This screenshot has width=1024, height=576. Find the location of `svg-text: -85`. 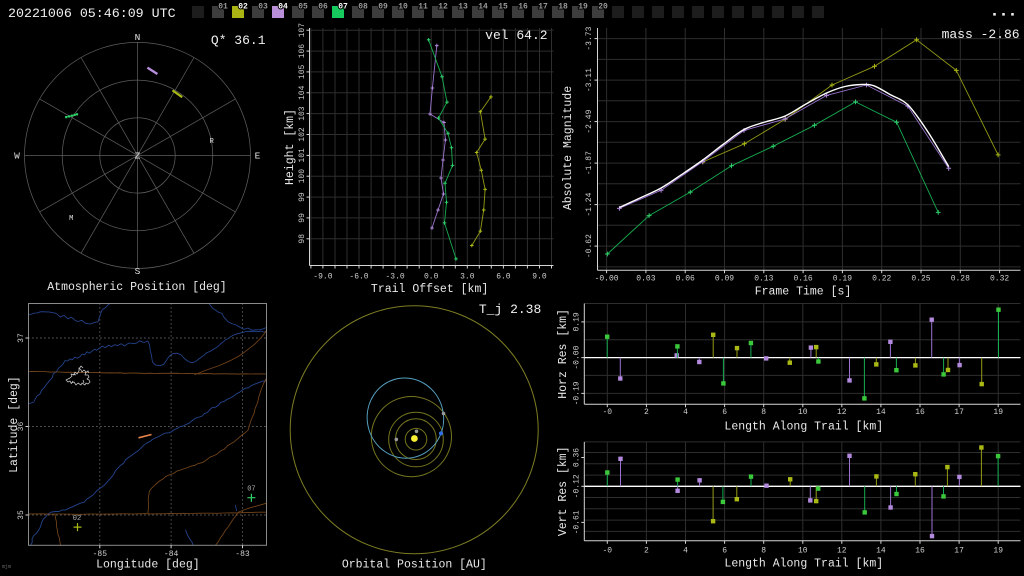

svg-text: -85 is located at coordinates (100, 554).